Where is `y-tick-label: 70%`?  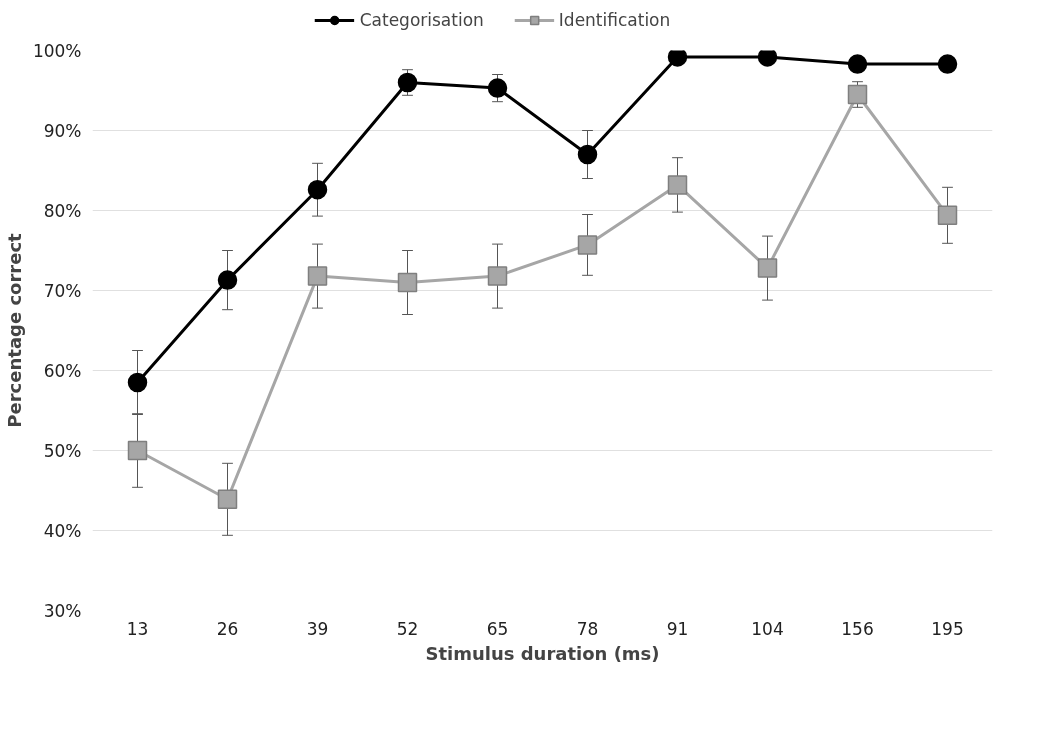 y-tick-label: 70% is located at coordinates (62, 290).